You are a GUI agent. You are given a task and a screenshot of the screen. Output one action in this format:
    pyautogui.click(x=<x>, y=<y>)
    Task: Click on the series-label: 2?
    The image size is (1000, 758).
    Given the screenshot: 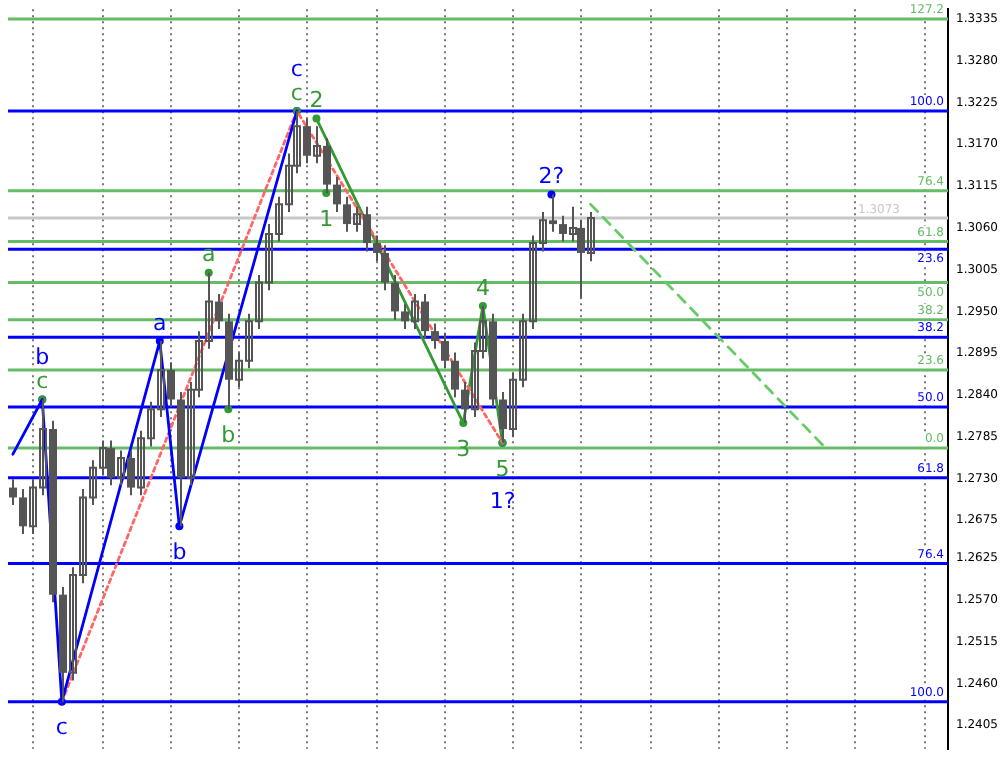 What is the action you would take?
    pyautogui.click(x=551, y=176)
    